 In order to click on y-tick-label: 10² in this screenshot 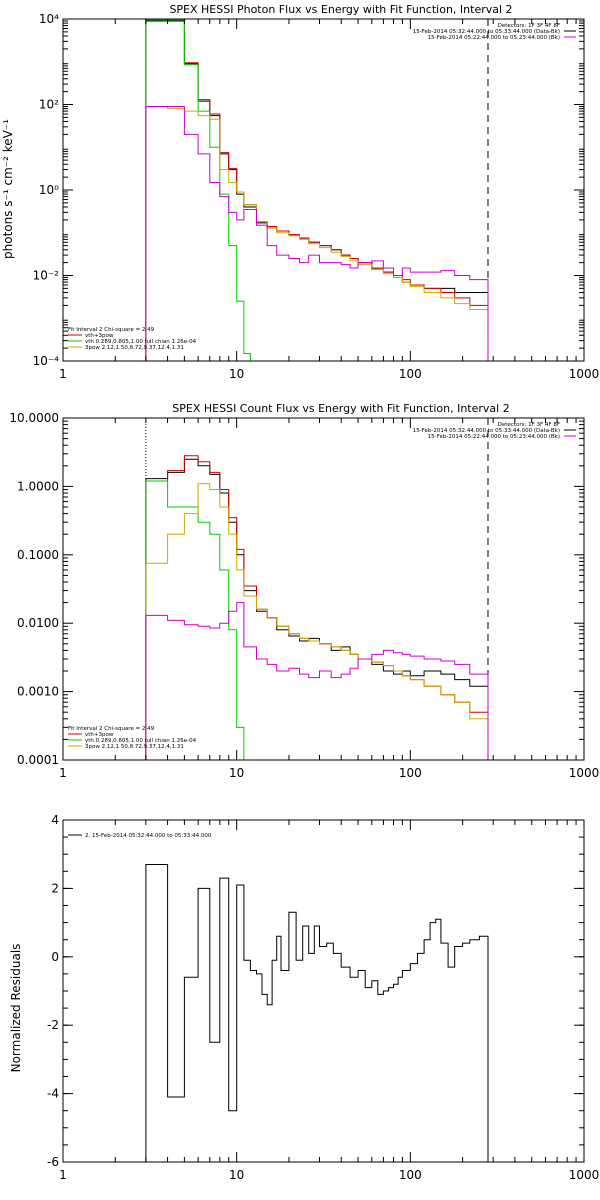, I will do `click(49, 105)`.